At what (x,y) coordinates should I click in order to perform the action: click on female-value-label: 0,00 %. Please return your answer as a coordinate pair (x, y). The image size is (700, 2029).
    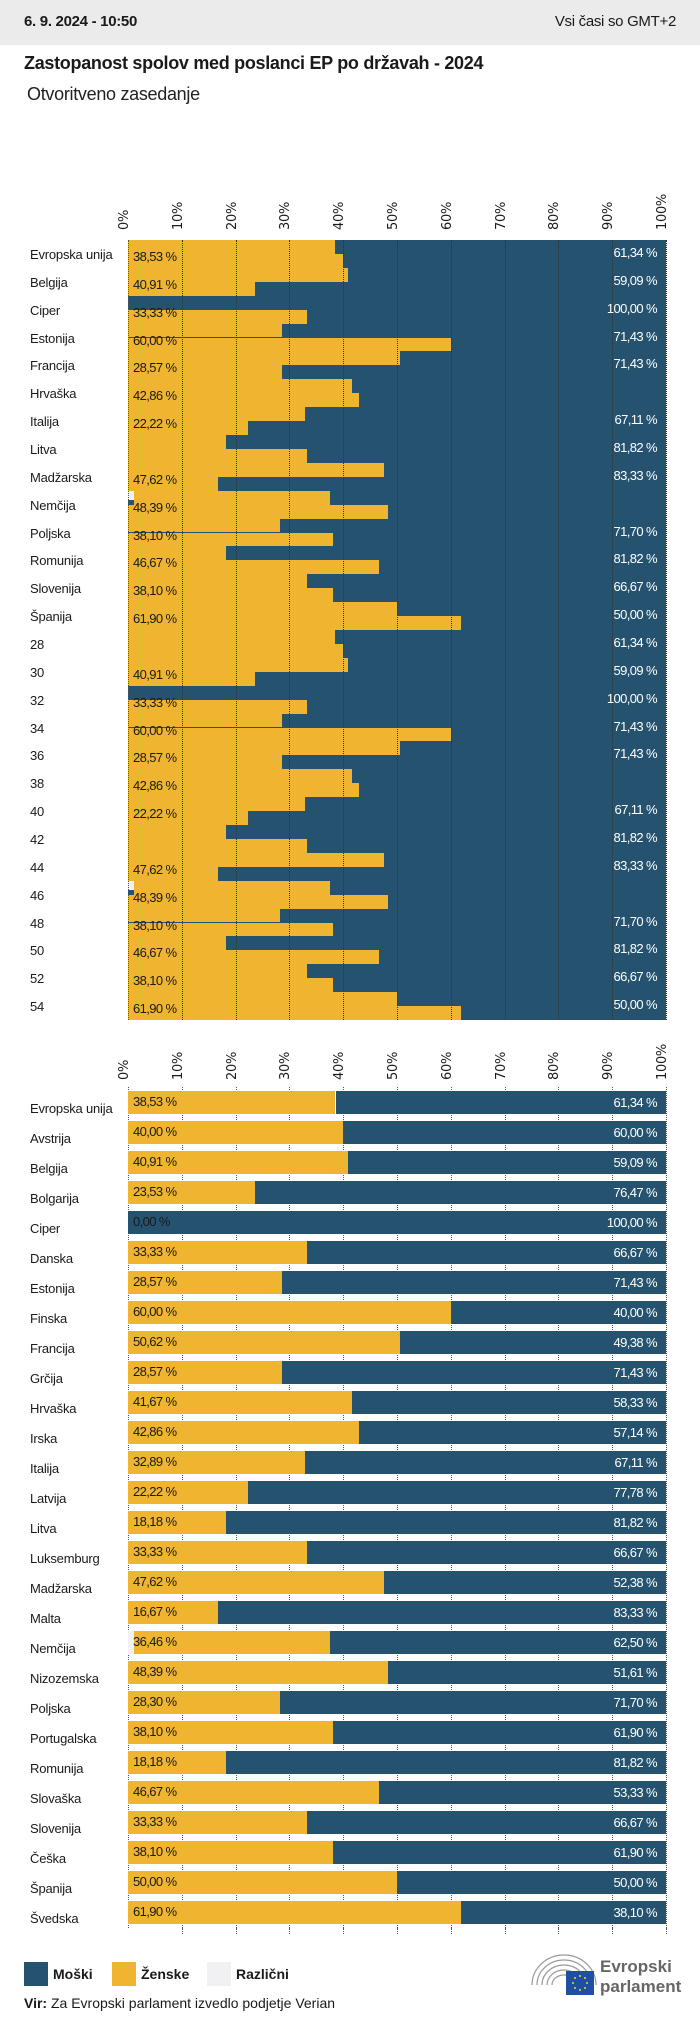
    Looking at the image, I should click on (151, 1221).